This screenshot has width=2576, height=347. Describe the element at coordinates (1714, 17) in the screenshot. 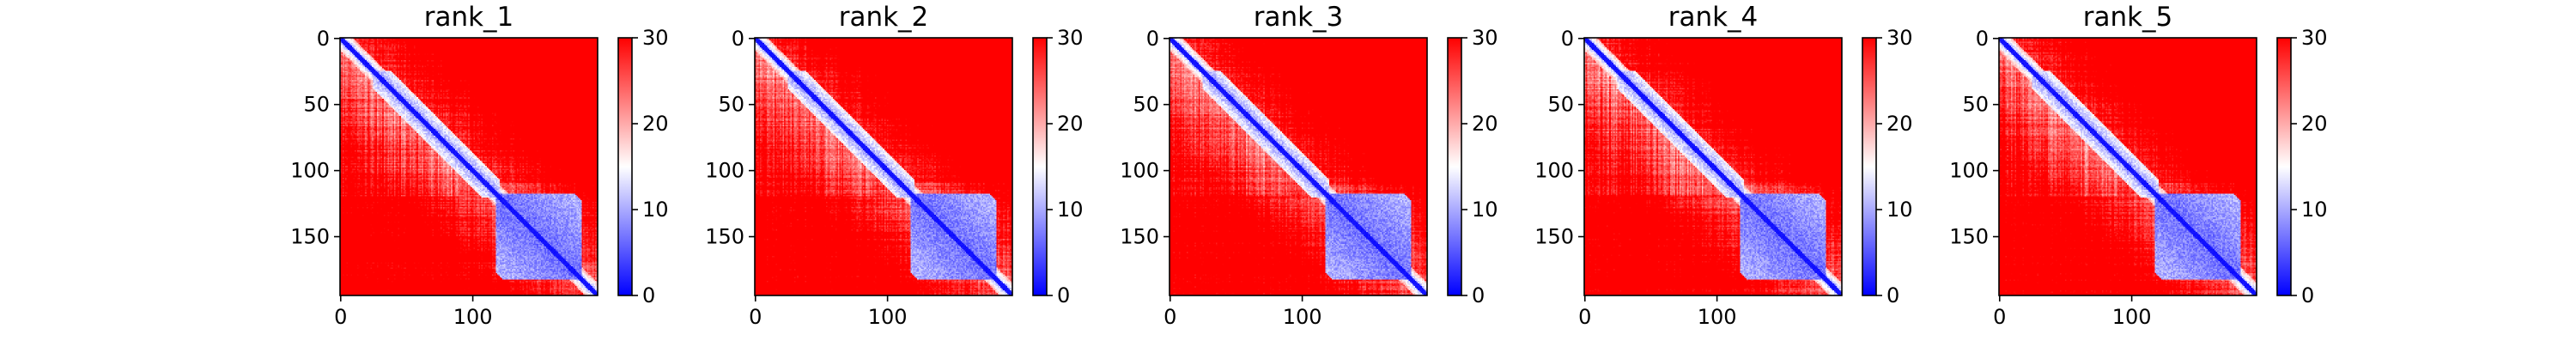

I see `panel-title: rank_4` at that location.